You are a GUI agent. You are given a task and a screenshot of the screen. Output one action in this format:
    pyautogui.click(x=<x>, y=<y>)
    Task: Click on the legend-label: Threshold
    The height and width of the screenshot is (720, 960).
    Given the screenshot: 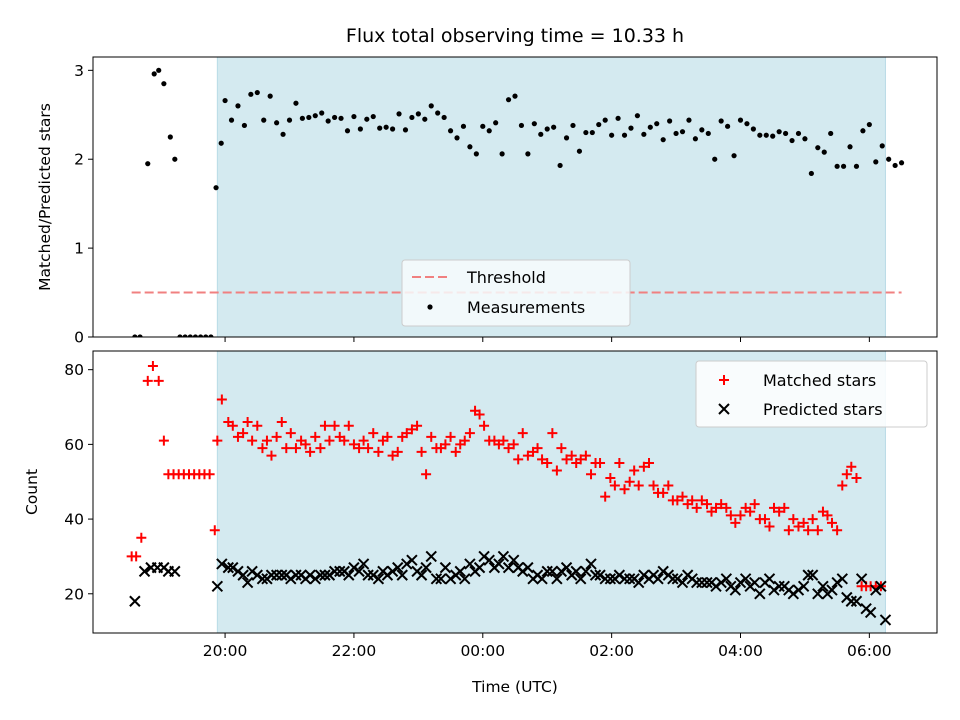 What is the action you would take?
    pyautogui.click(x=506, y=277)
    